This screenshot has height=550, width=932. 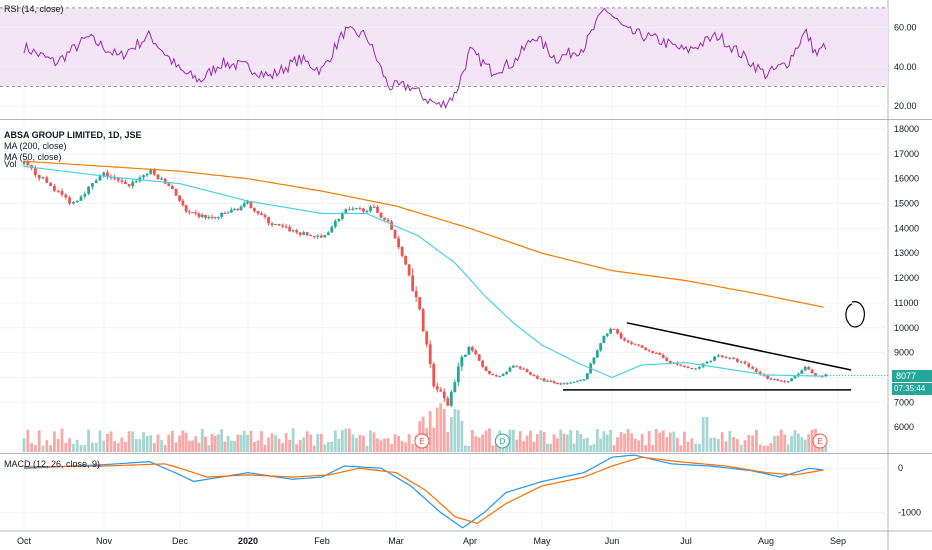 I want to click on rsi-band, so click(x=444, y=47).